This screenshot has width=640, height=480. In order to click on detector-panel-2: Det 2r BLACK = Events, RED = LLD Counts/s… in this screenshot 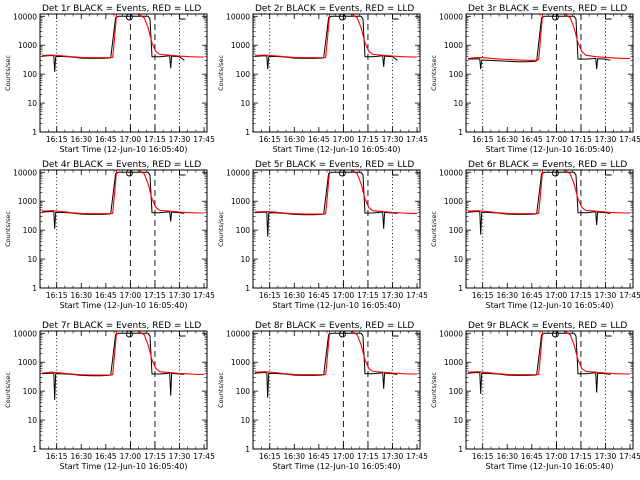, I will do `click(322, 79)`.